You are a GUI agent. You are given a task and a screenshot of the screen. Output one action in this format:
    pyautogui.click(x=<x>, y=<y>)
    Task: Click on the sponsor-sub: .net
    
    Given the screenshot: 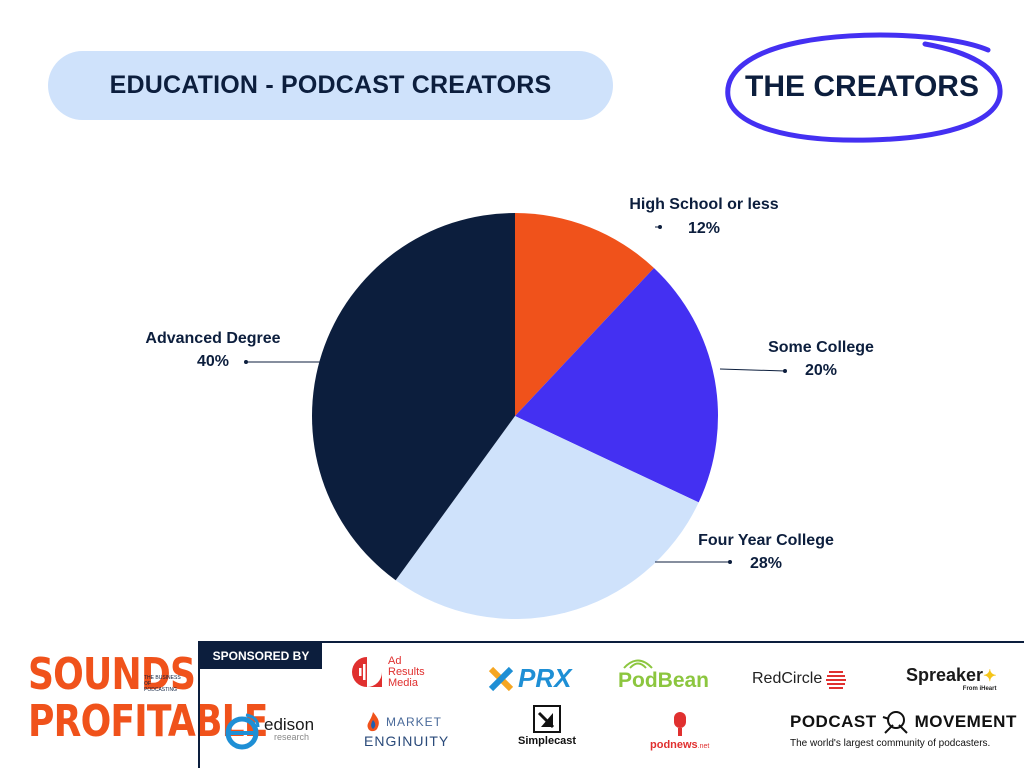 What is the action you would take?
    pyautogui.click(x=703, y=746)
    